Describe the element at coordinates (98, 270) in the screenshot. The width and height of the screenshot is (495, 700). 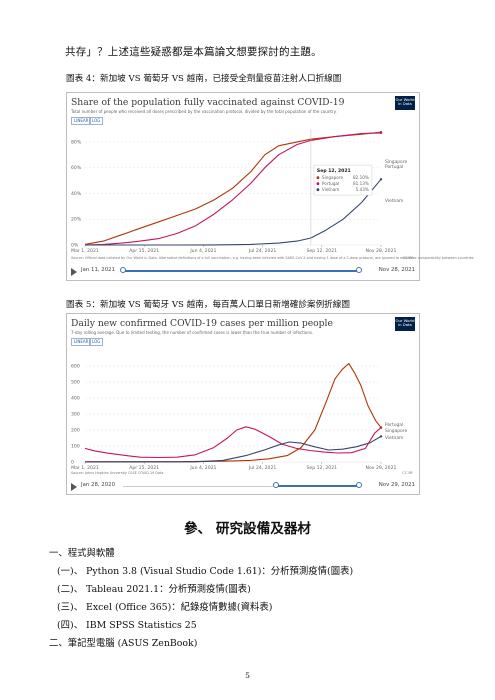
I see `timeline-start: Jan 11, 2021` at that location.